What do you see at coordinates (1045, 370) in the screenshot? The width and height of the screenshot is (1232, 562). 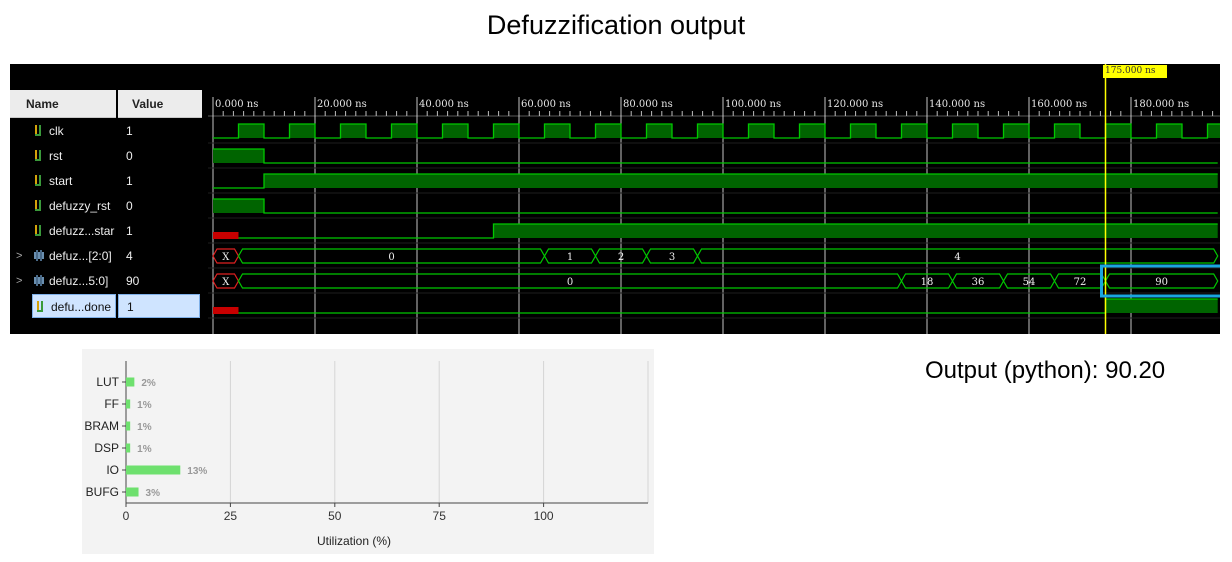 I see `python-output-text: Output (python): 90.20` at bounding box center [1045, 370].